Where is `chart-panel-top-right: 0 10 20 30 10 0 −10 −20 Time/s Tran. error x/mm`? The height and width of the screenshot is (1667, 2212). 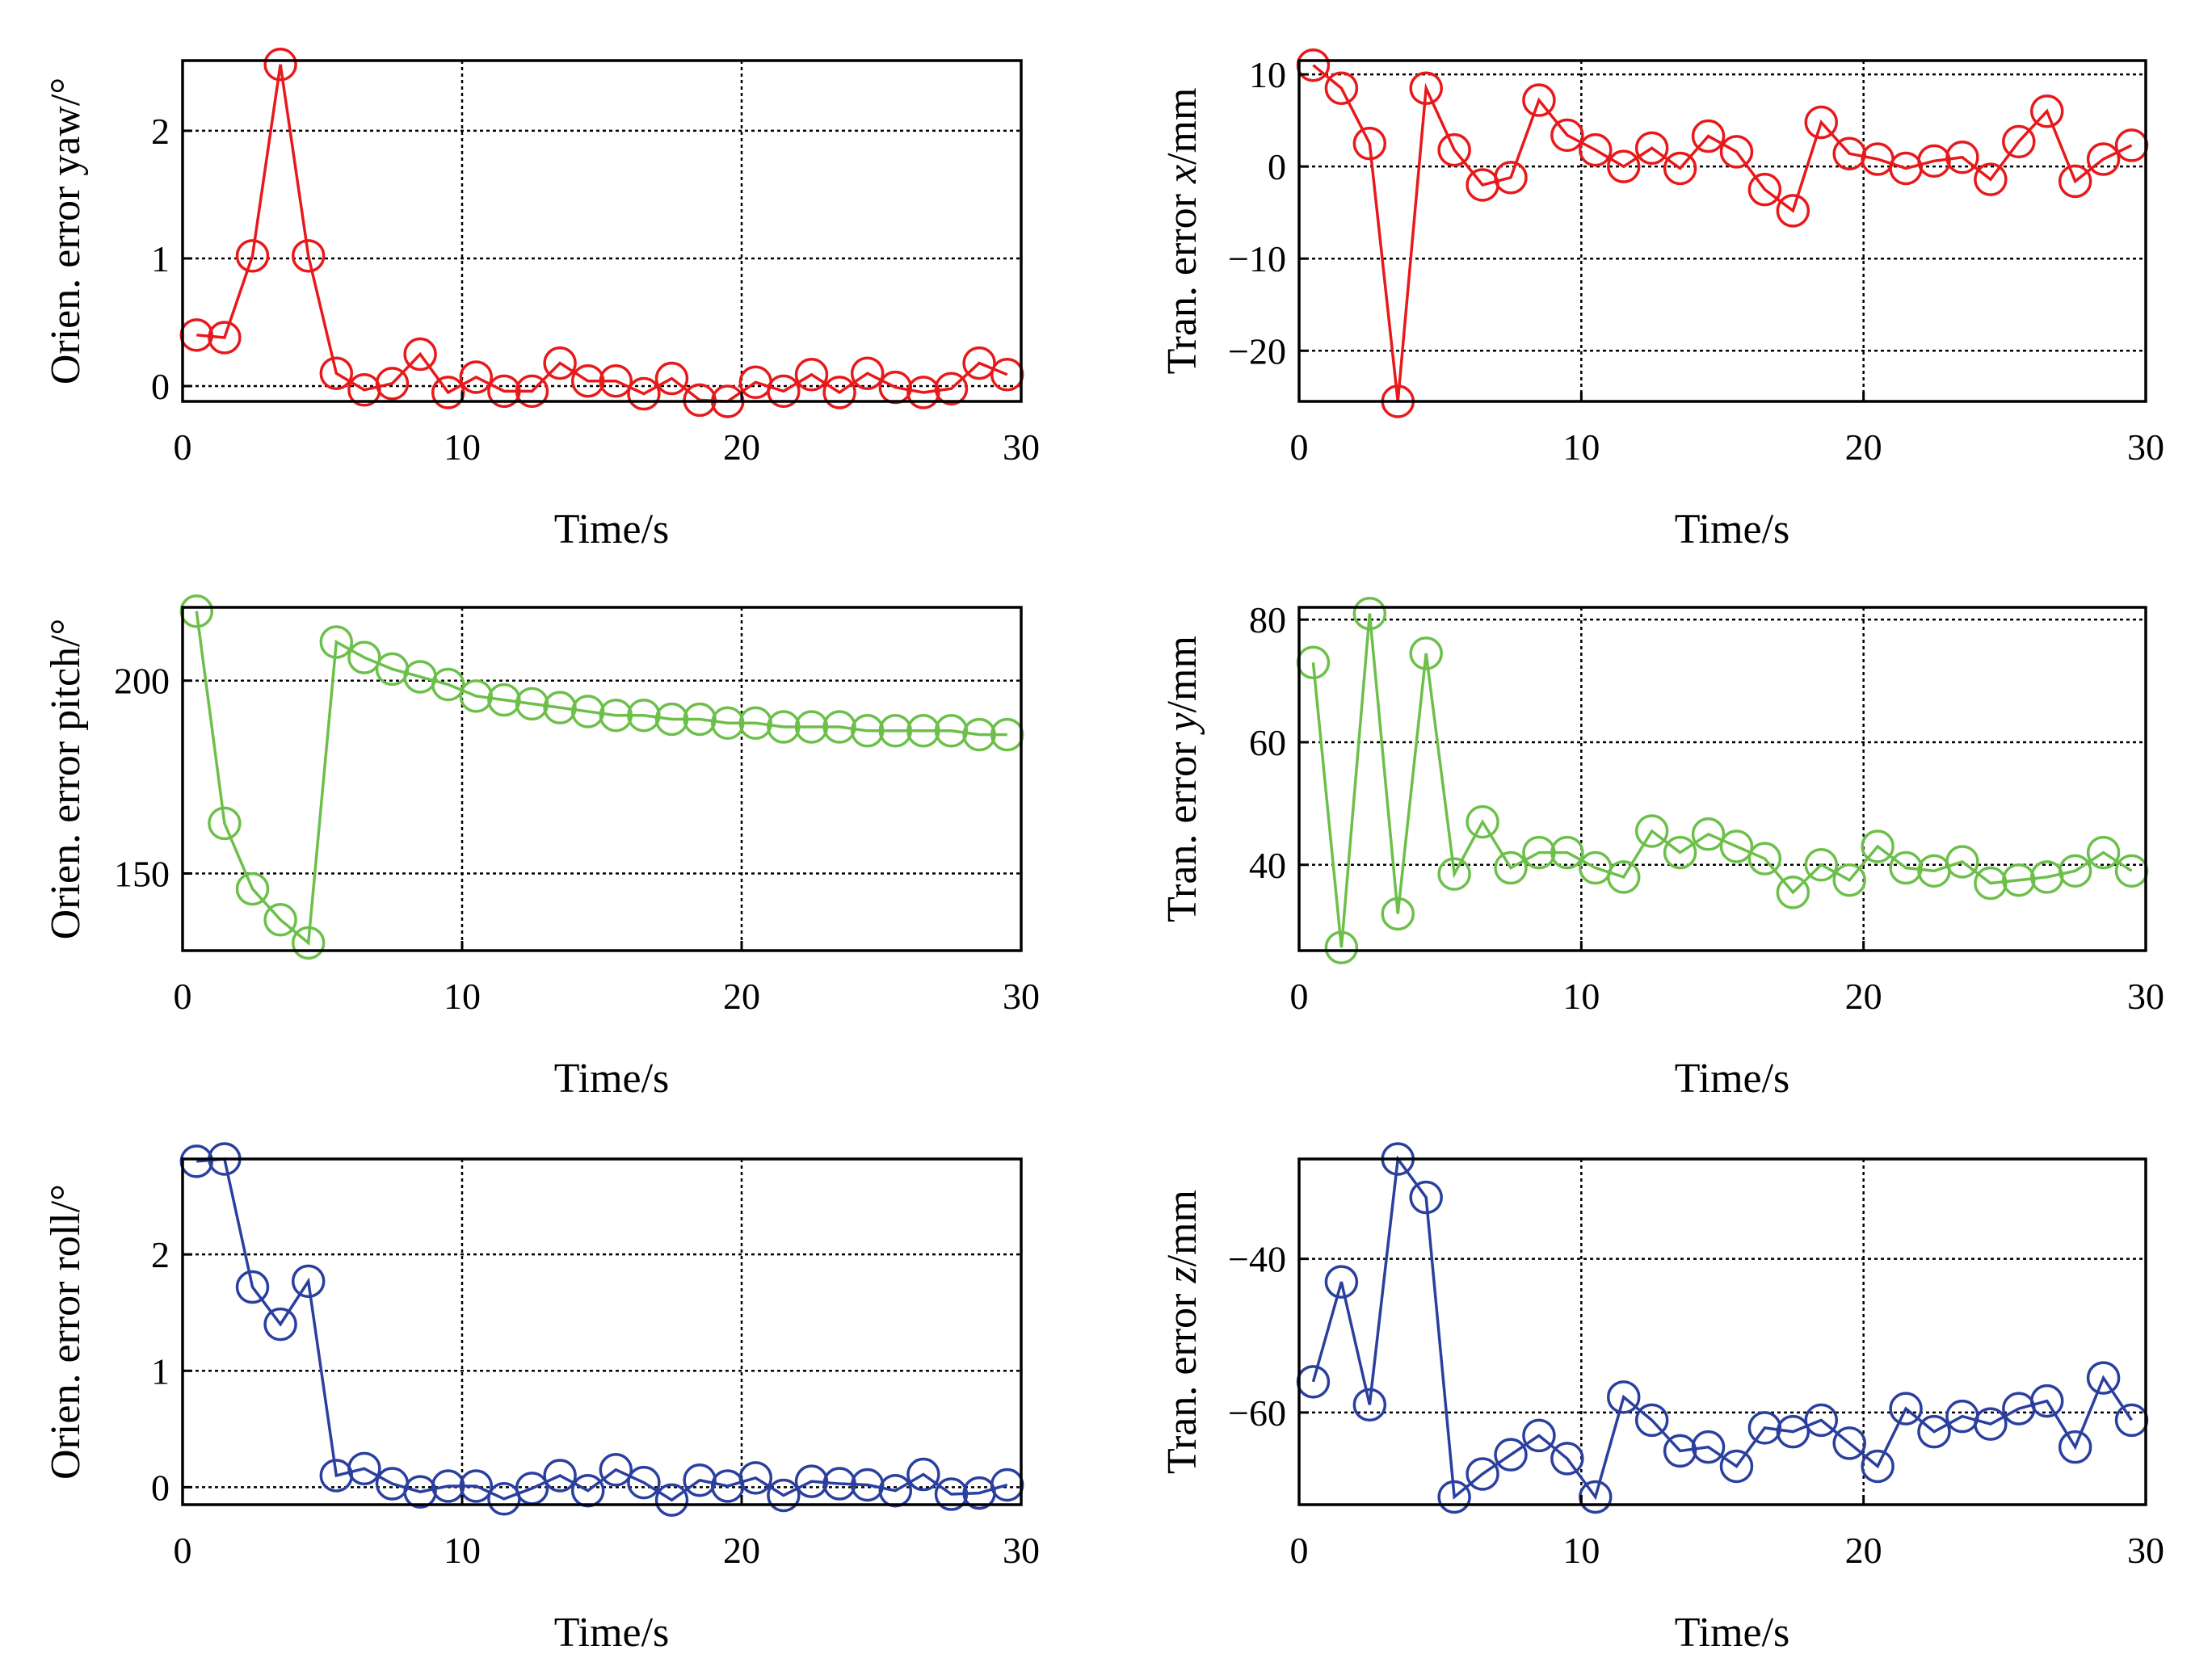 chart-panel-top-right: 0 10 20 30 10 0 −10 −20 Time/s Tran. error x/mm is located at coordinates (1661, 300).